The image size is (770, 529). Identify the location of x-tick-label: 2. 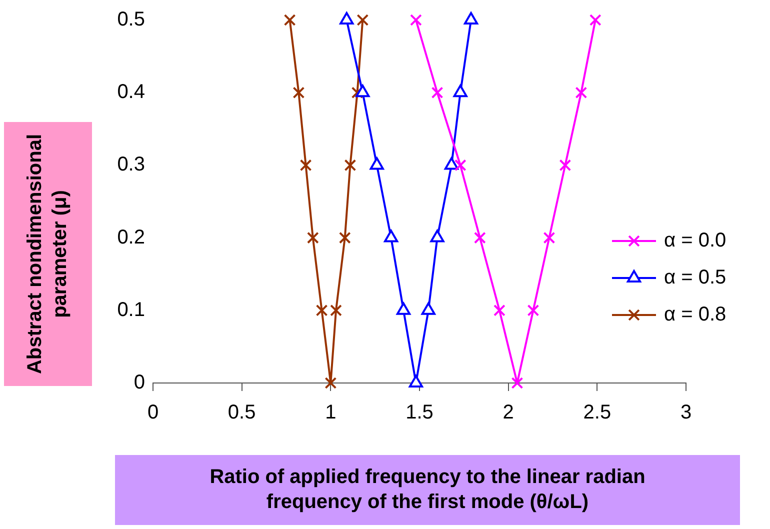
(508, 413).